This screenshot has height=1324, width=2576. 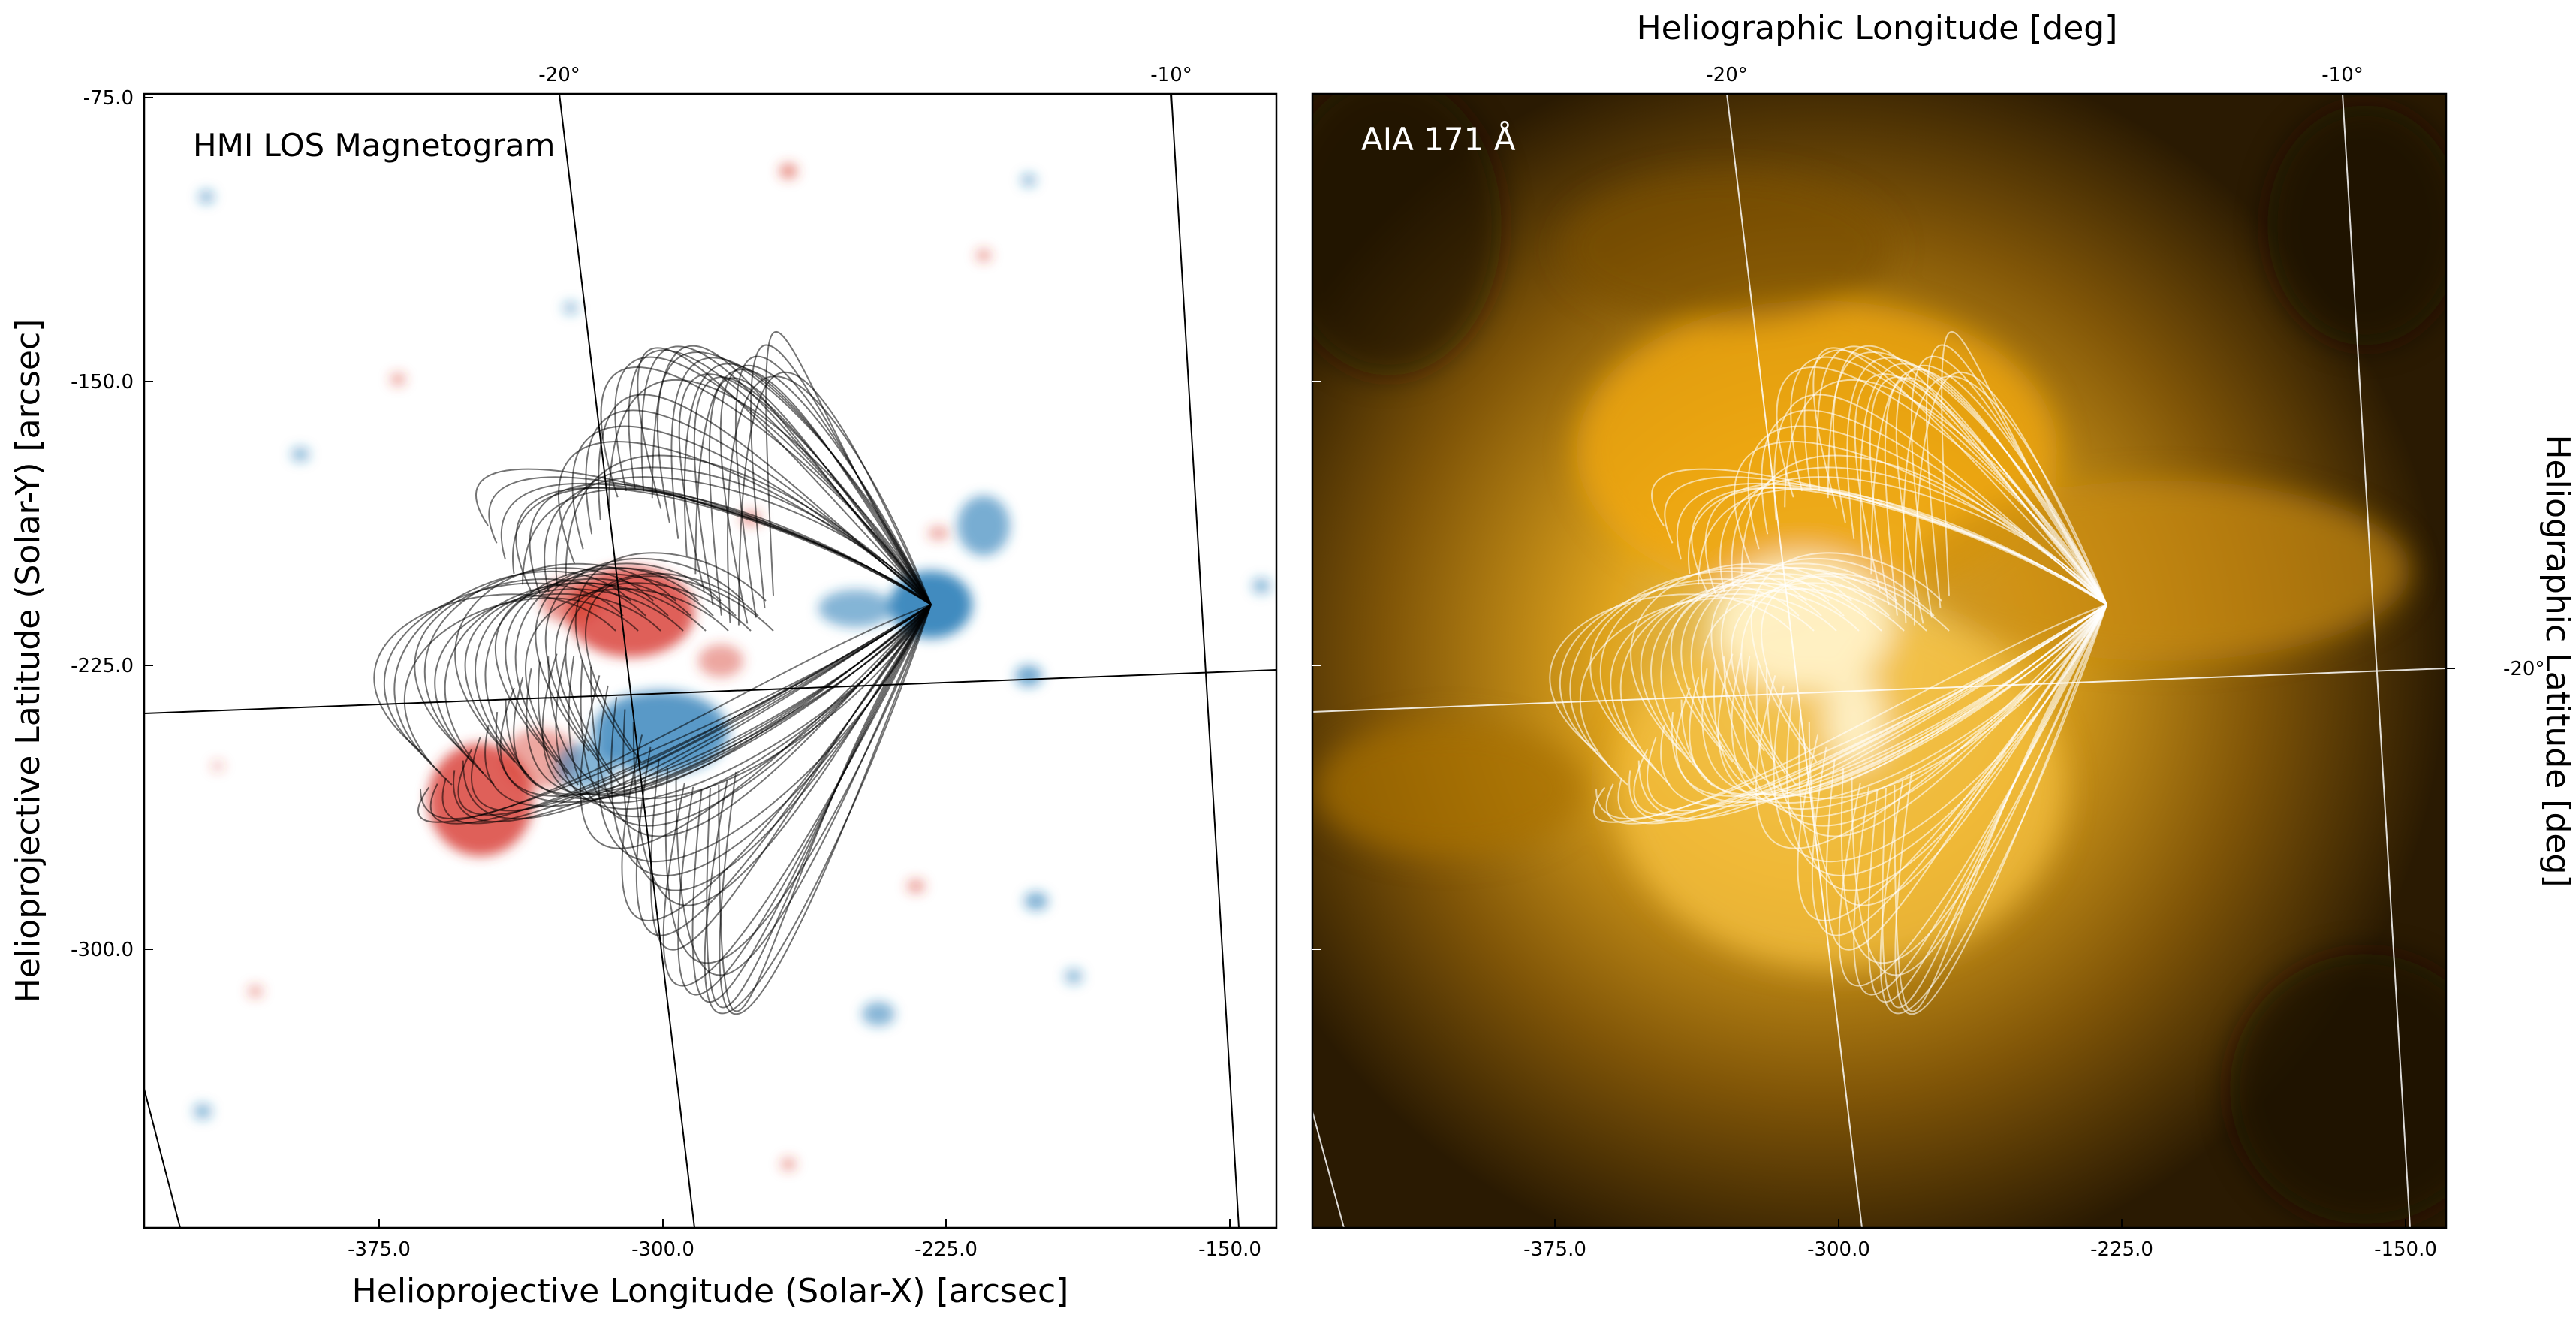 What do you see at coordinates (102, 382) in the screenshot?
I see `hmi-y-tick-label: -150.0` at bounding box center [102, 382].